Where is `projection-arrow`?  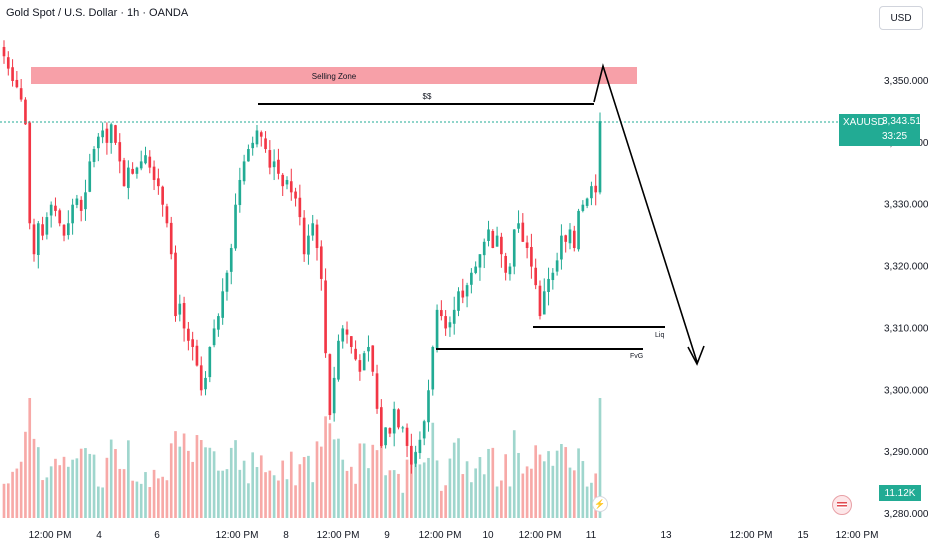 projection-arrow is located at coordinates (645, 213).